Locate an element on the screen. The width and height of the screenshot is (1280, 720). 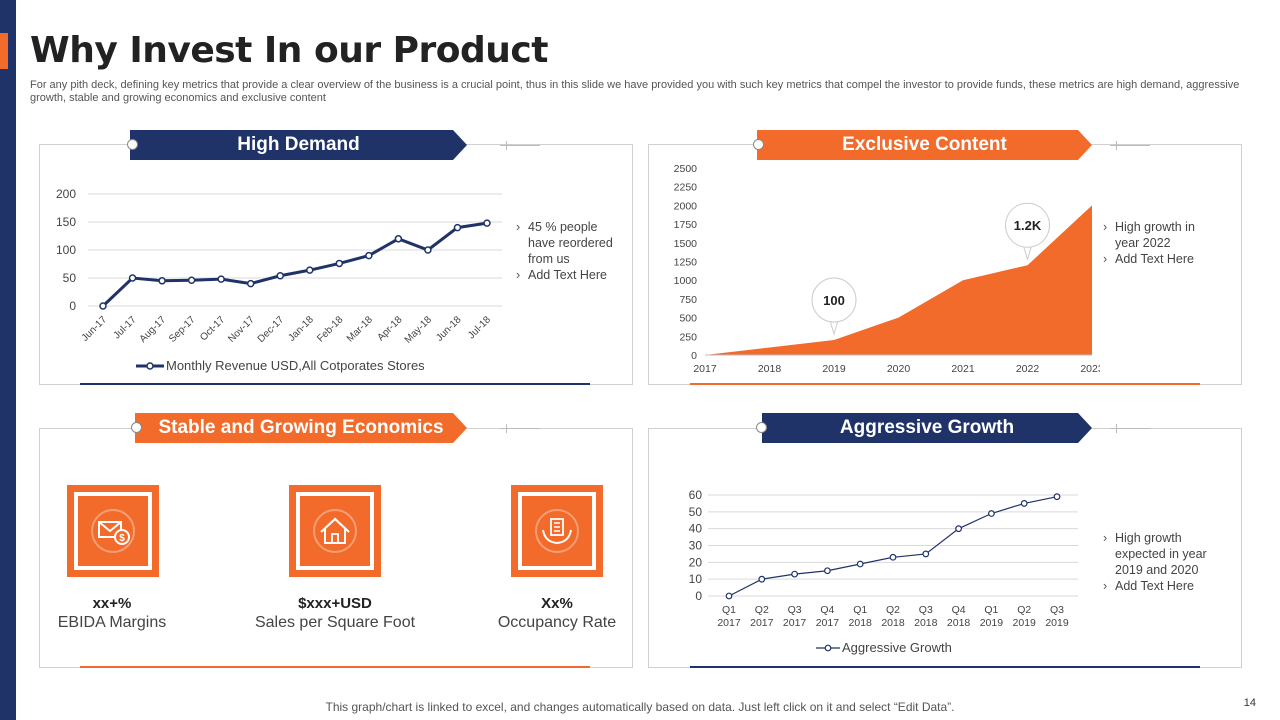
aggressive-growth-banner: Aggressive Growth is located at coordinates (927, 428).